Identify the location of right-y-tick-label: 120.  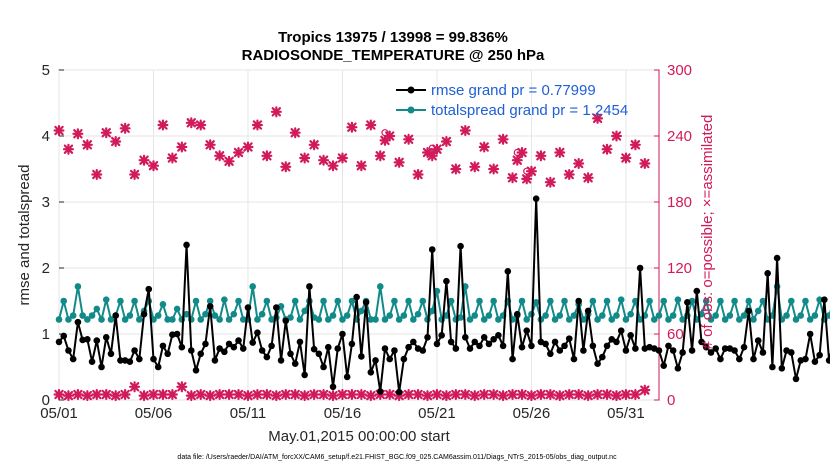
(679, 268).